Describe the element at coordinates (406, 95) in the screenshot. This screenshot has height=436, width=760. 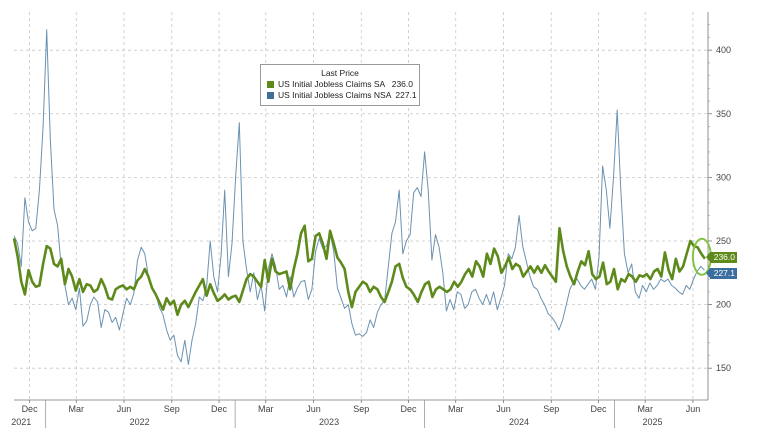
I see `legend-value-nsa: 227.1` at that location.